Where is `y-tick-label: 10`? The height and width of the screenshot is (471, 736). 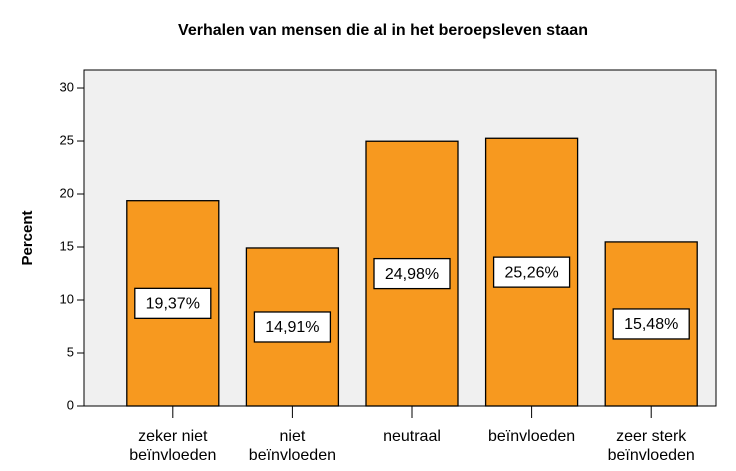
y-tick-label: 10 is located at coordinates (67, 298).